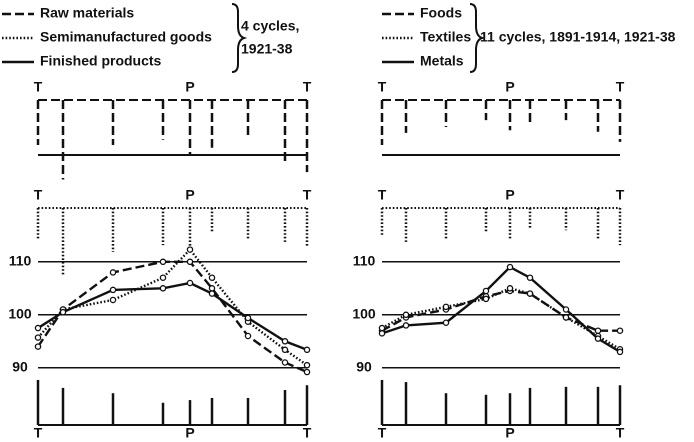 This screenshot has height=442, width=694. Describe the element at coordinates (270, 26) in the screenshot. I see `note: 4 cycles,` at that location.